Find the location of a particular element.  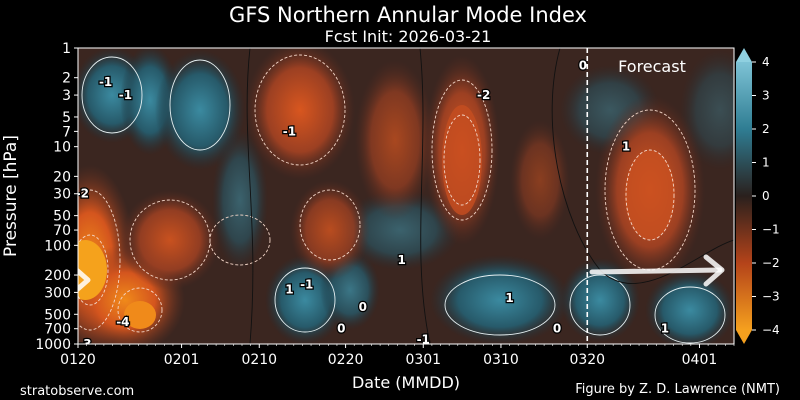

y-tick-label: 7 is located at coordinates (66, 132).